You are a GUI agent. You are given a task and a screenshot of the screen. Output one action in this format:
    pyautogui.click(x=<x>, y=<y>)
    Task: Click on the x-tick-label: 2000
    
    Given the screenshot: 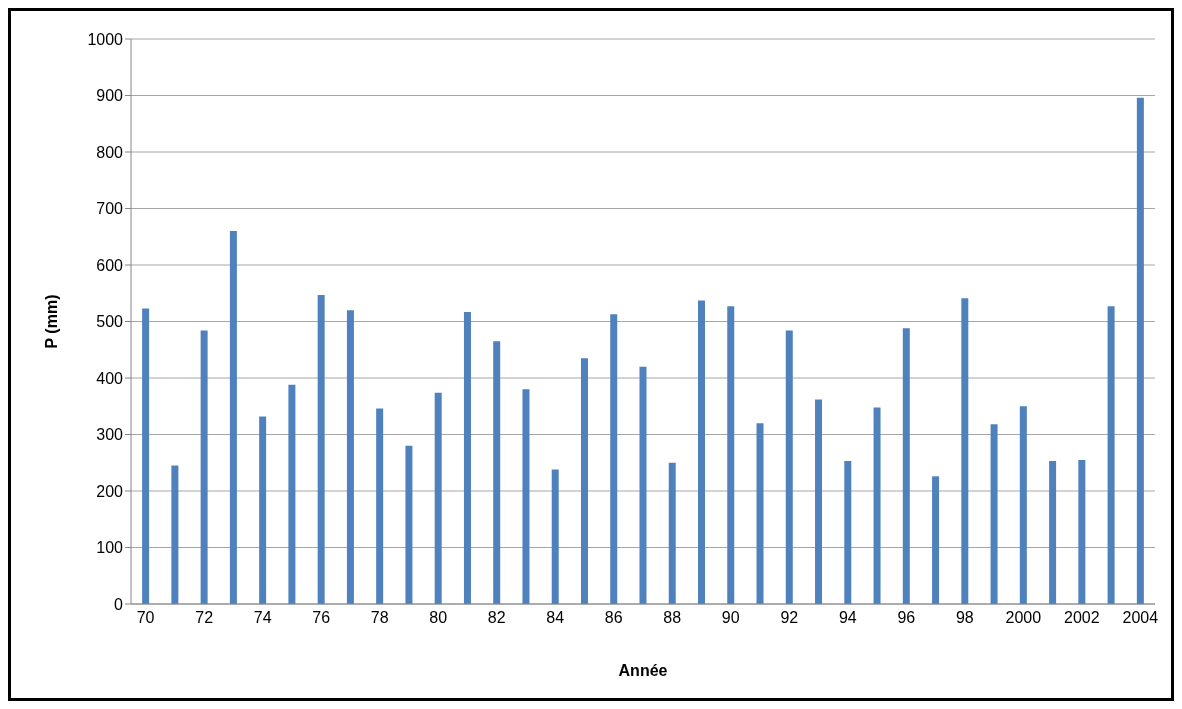 What is the action you would take?
    pyautogui.click(x=1023, y=618)
    